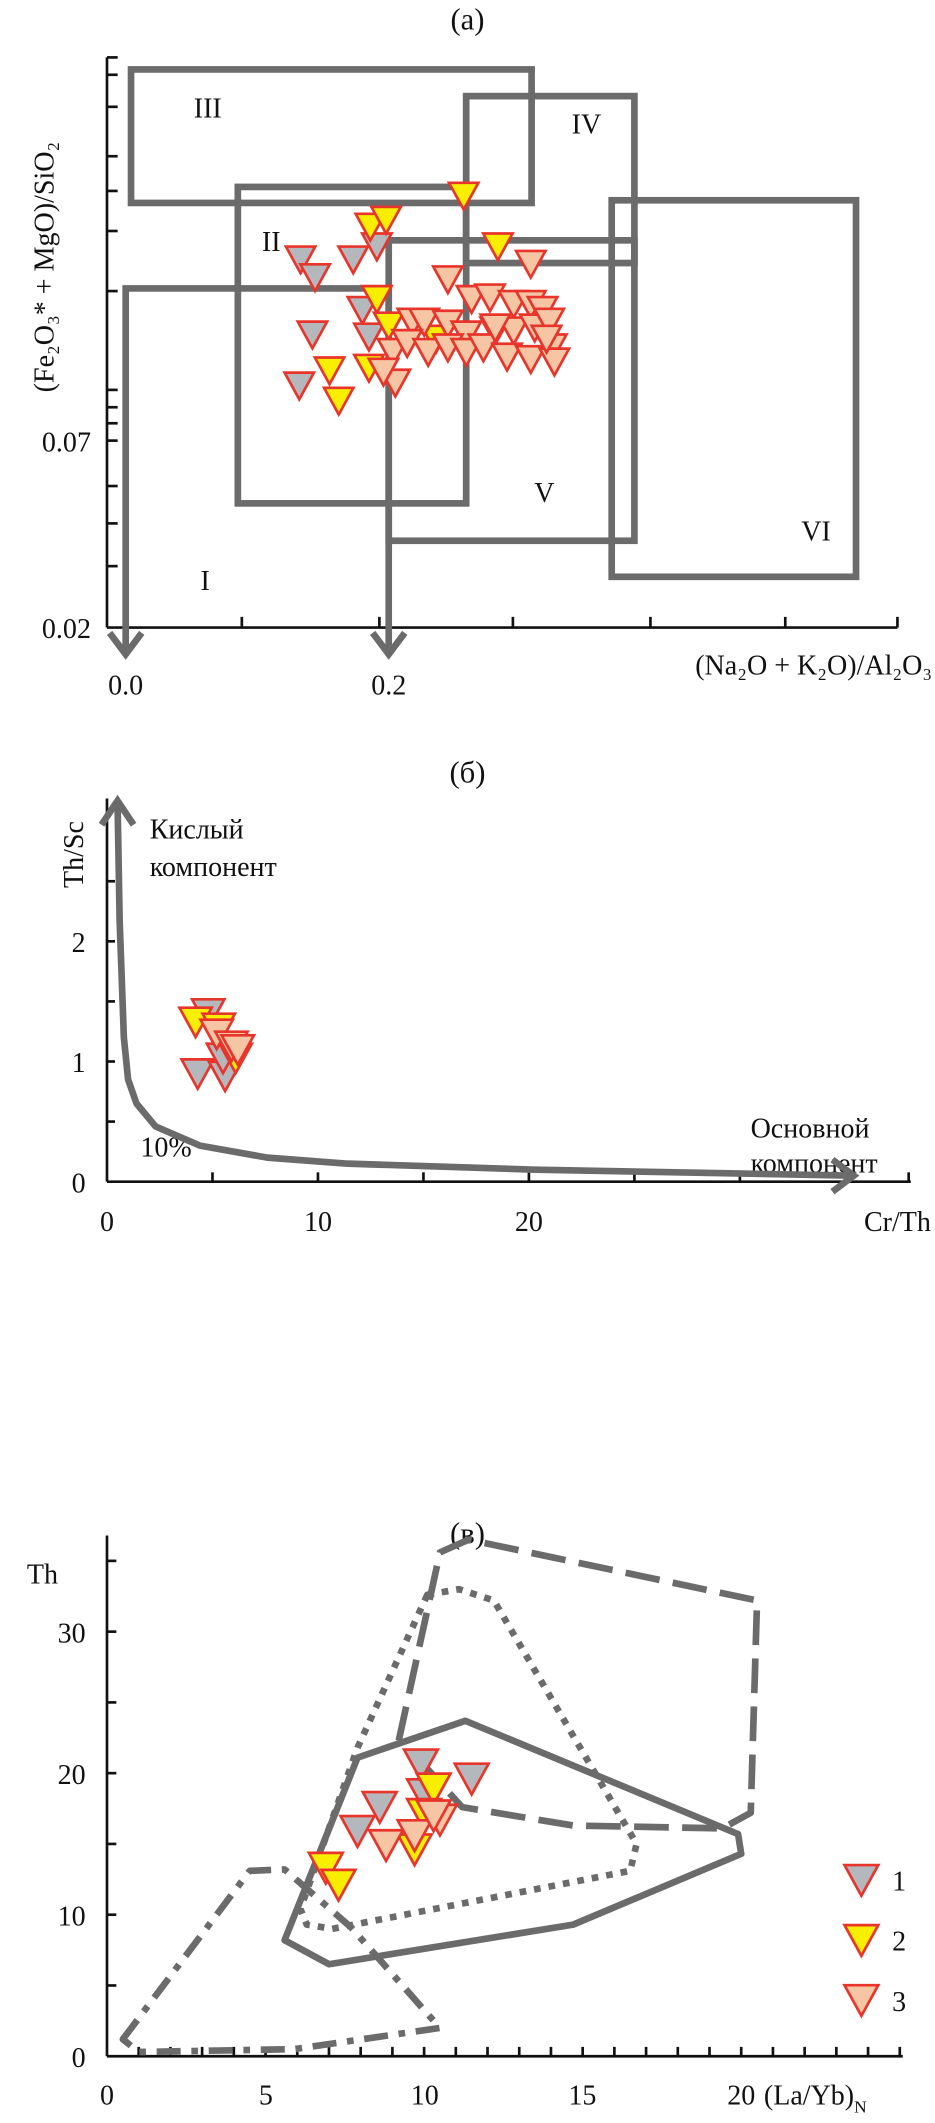  What do you see at coordinates (513, 1842) in the screenshot?
I see `field-solid` at bounding box center [513, 1842].